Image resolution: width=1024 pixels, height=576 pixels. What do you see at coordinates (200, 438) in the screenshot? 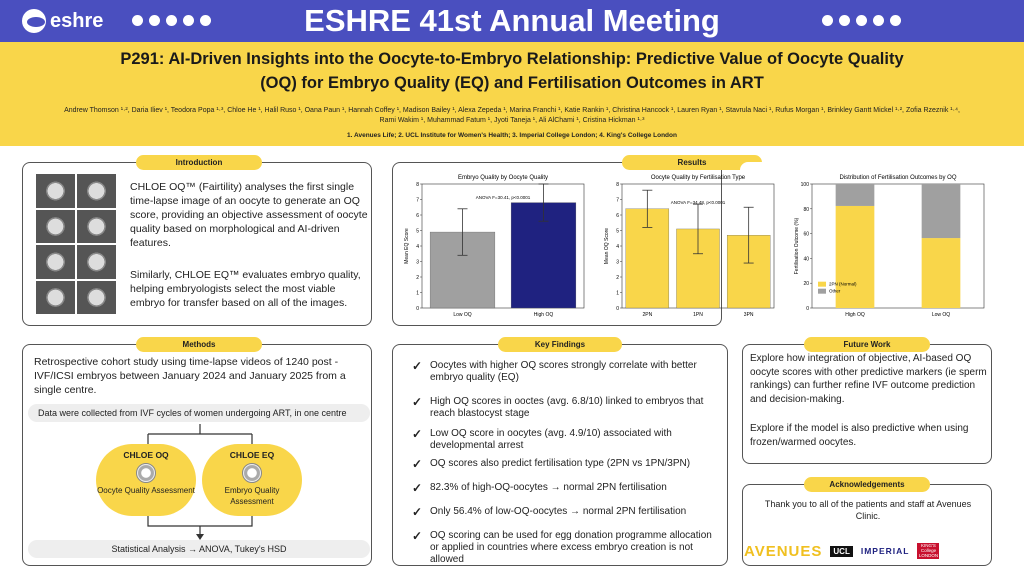
I see `flow-arrows` at bounding box center [200, 438].